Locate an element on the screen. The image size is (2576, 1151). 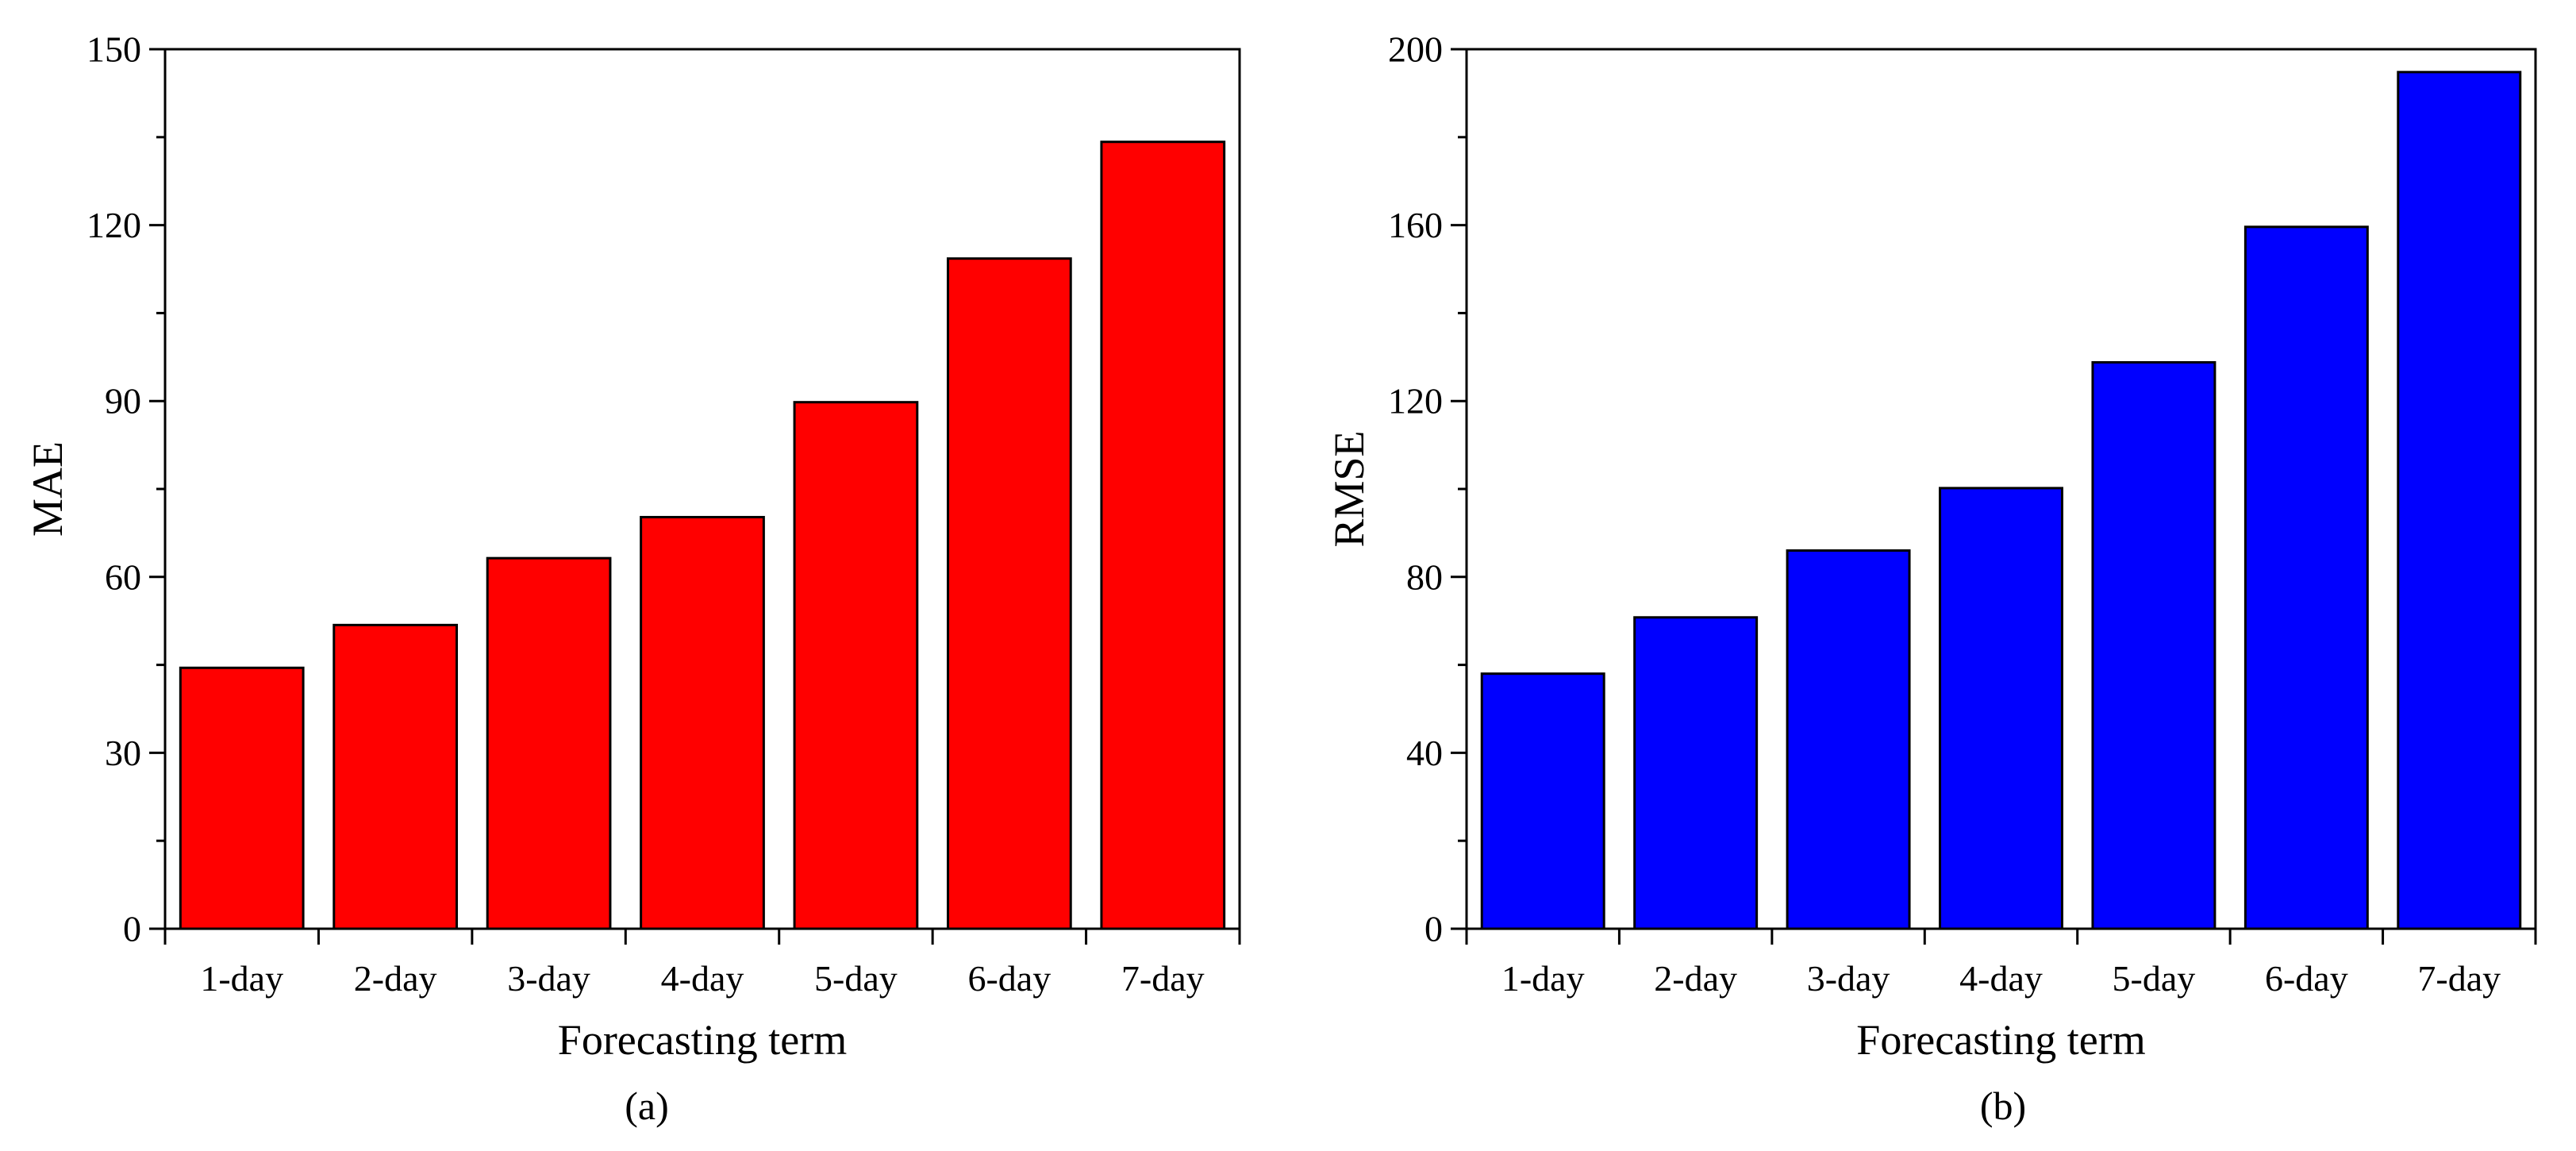
y-axis-title: RMSE is located at coordinates (1349, 489).